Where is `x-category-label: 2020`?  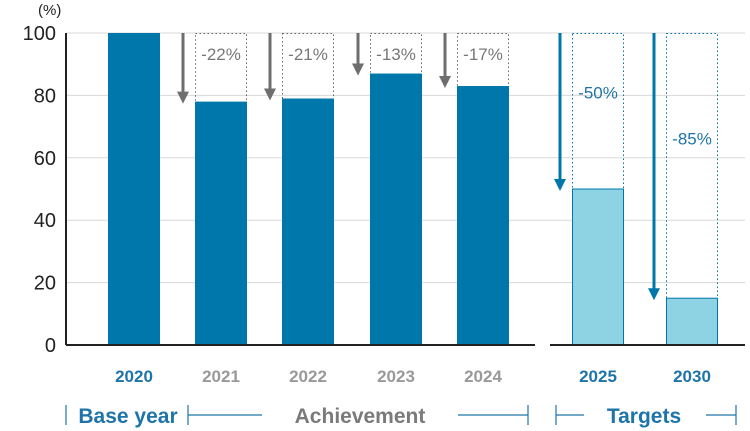 x-category-label: 2020 is located at coordinates (134, 376).